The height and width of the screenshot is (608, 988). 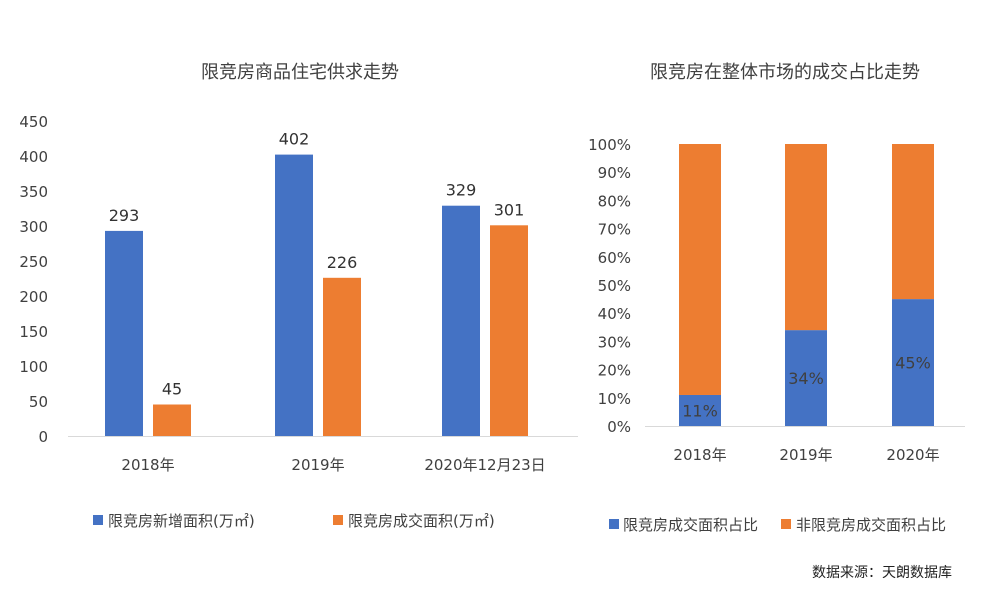 I want to click on chart2-y-tick-label: 100%, so click(x=609, y=145).